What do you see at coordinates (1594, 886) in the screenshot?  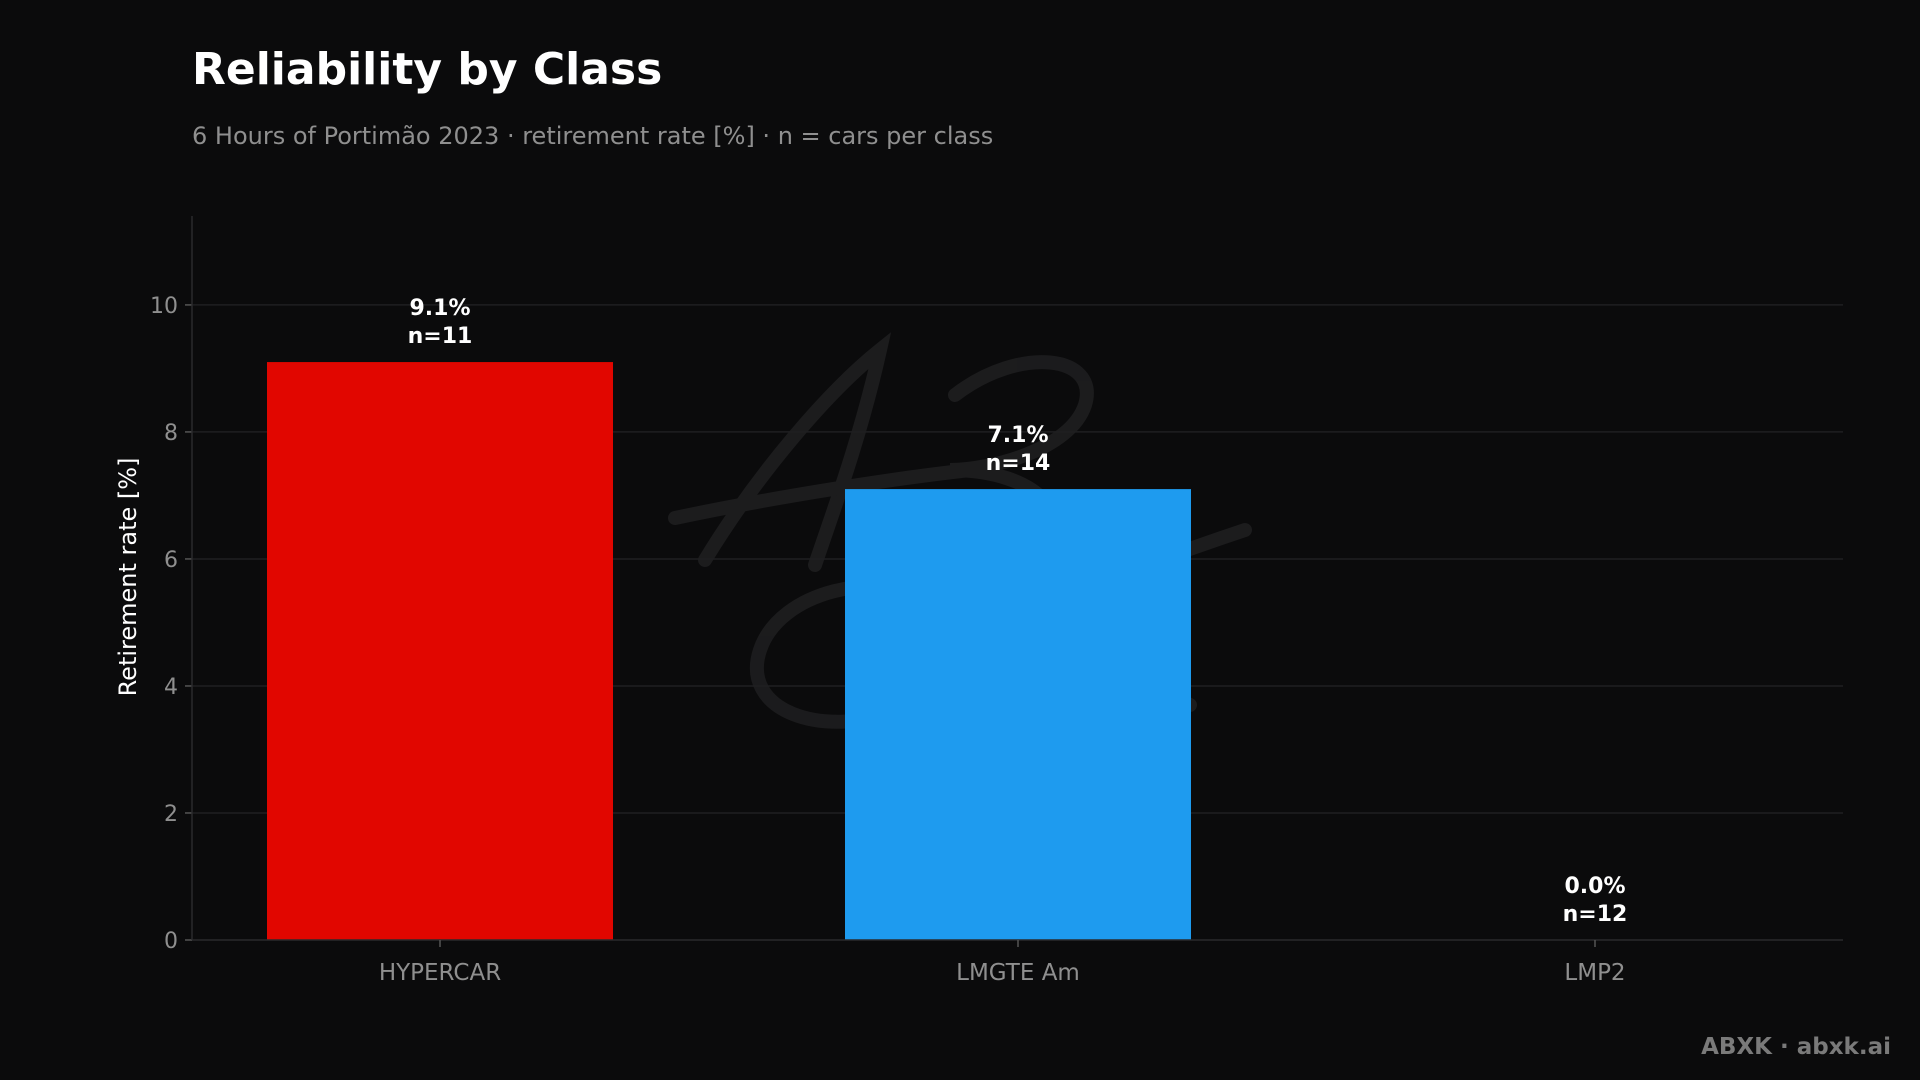 I see `value-label: 0.0%` at bounding box center [1594, 886].